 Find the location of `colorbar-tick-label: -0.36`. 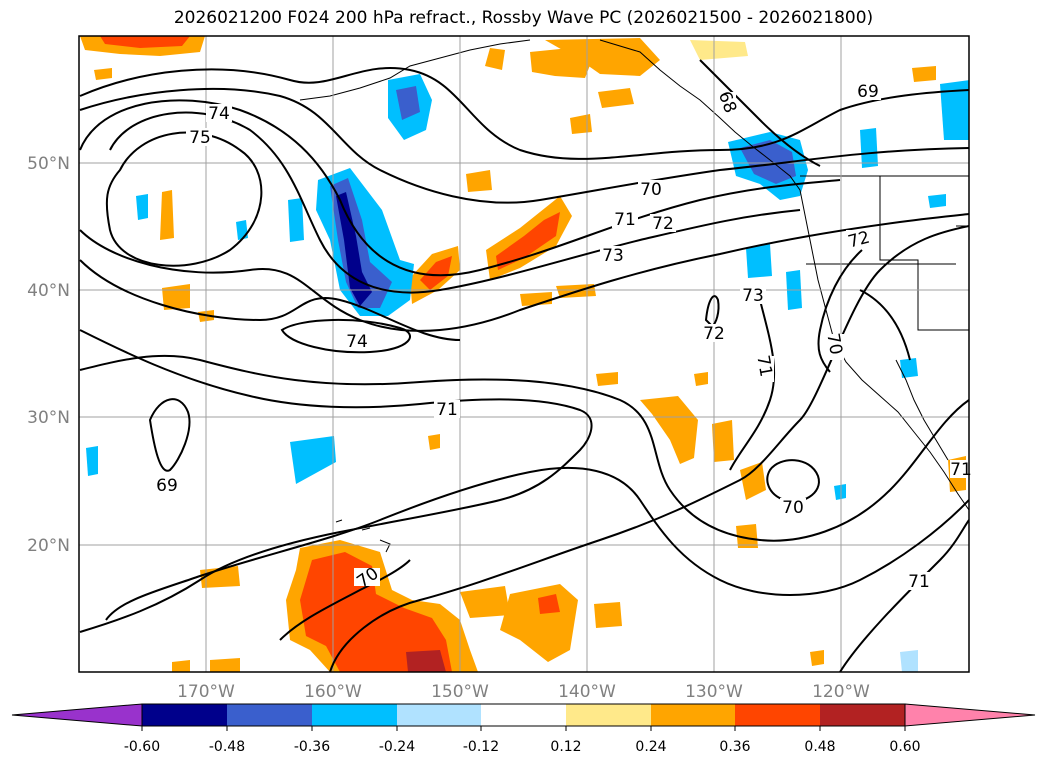

colorbar-tick-label: -0.36 is located at coordinates (312, 747).